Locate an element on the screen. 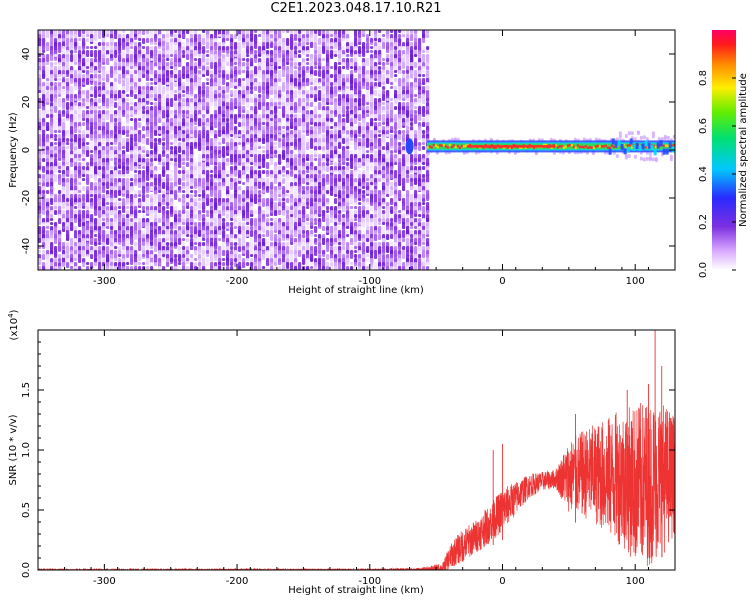 The width and height of the screenshot is (750, 600). colorbar-tick-label: 0.0 is located at coordinates (703, 270).